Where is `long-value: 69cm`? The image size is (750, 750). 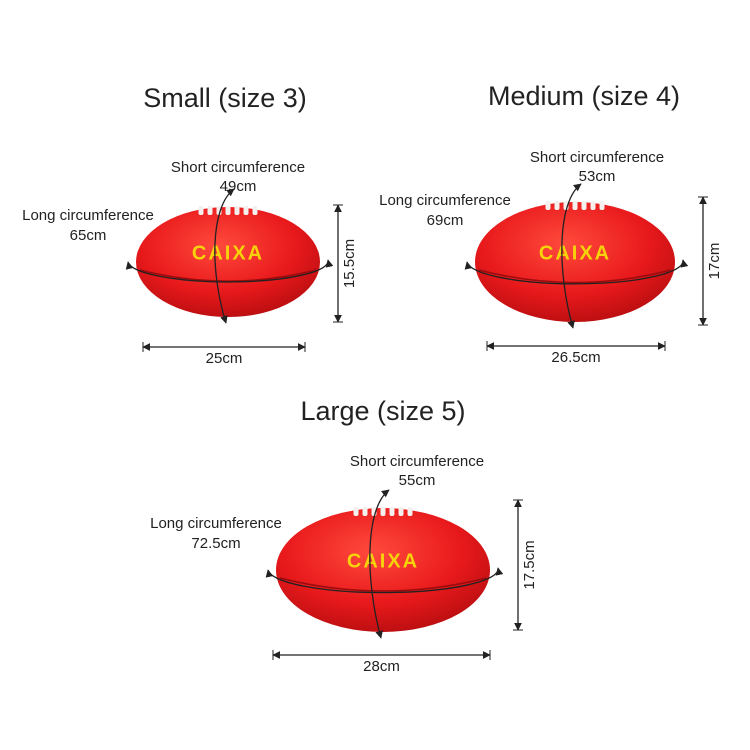
long-value: 69cm is located at coordinates (445, 220).